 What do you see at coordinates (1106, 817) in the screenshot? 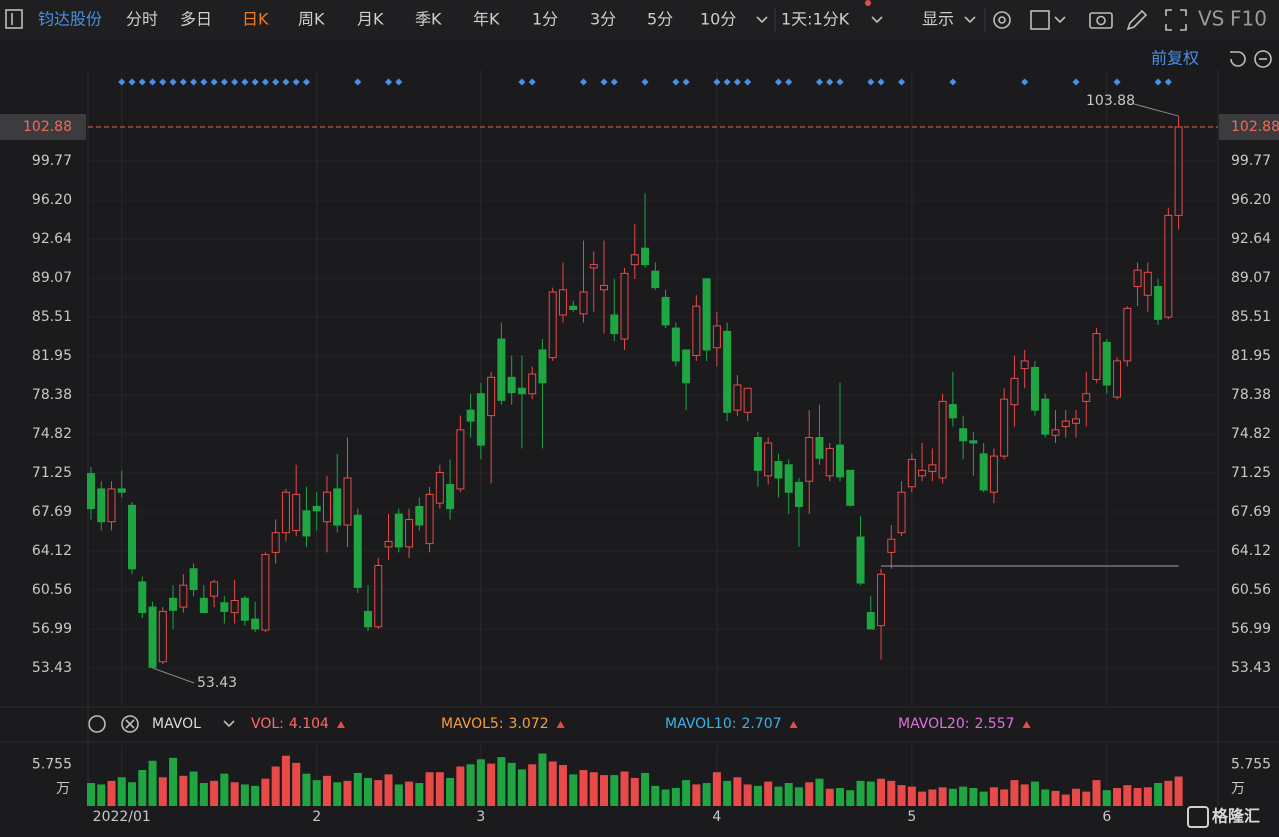
I see `x-tick-label: 6` at bounding box center [1106, 817].